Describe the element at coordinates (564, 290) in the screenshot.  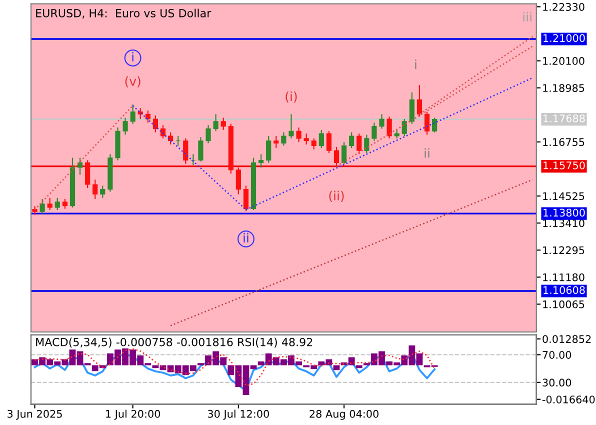
I see `ref-line-label: 1.10608` at that location.